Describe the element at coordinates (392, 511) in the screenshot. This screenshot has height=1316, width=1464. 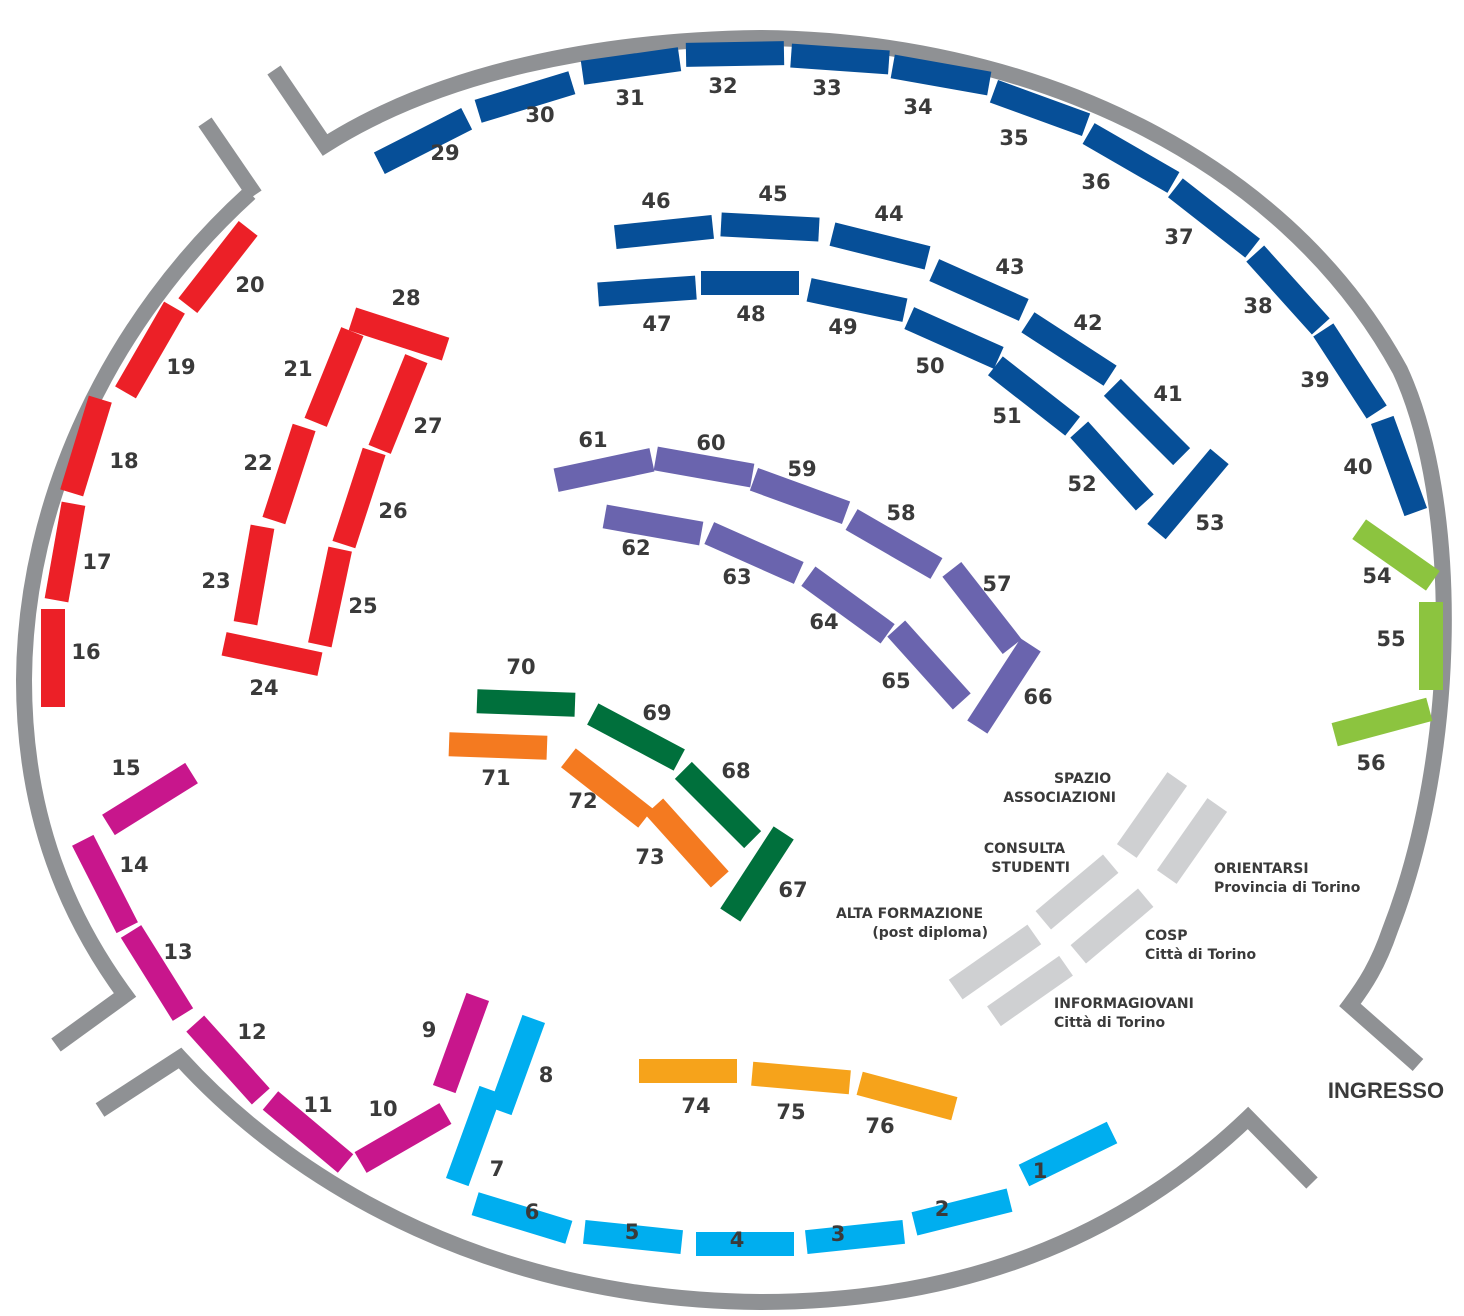
I see `stand-number-26: 26` at that location.